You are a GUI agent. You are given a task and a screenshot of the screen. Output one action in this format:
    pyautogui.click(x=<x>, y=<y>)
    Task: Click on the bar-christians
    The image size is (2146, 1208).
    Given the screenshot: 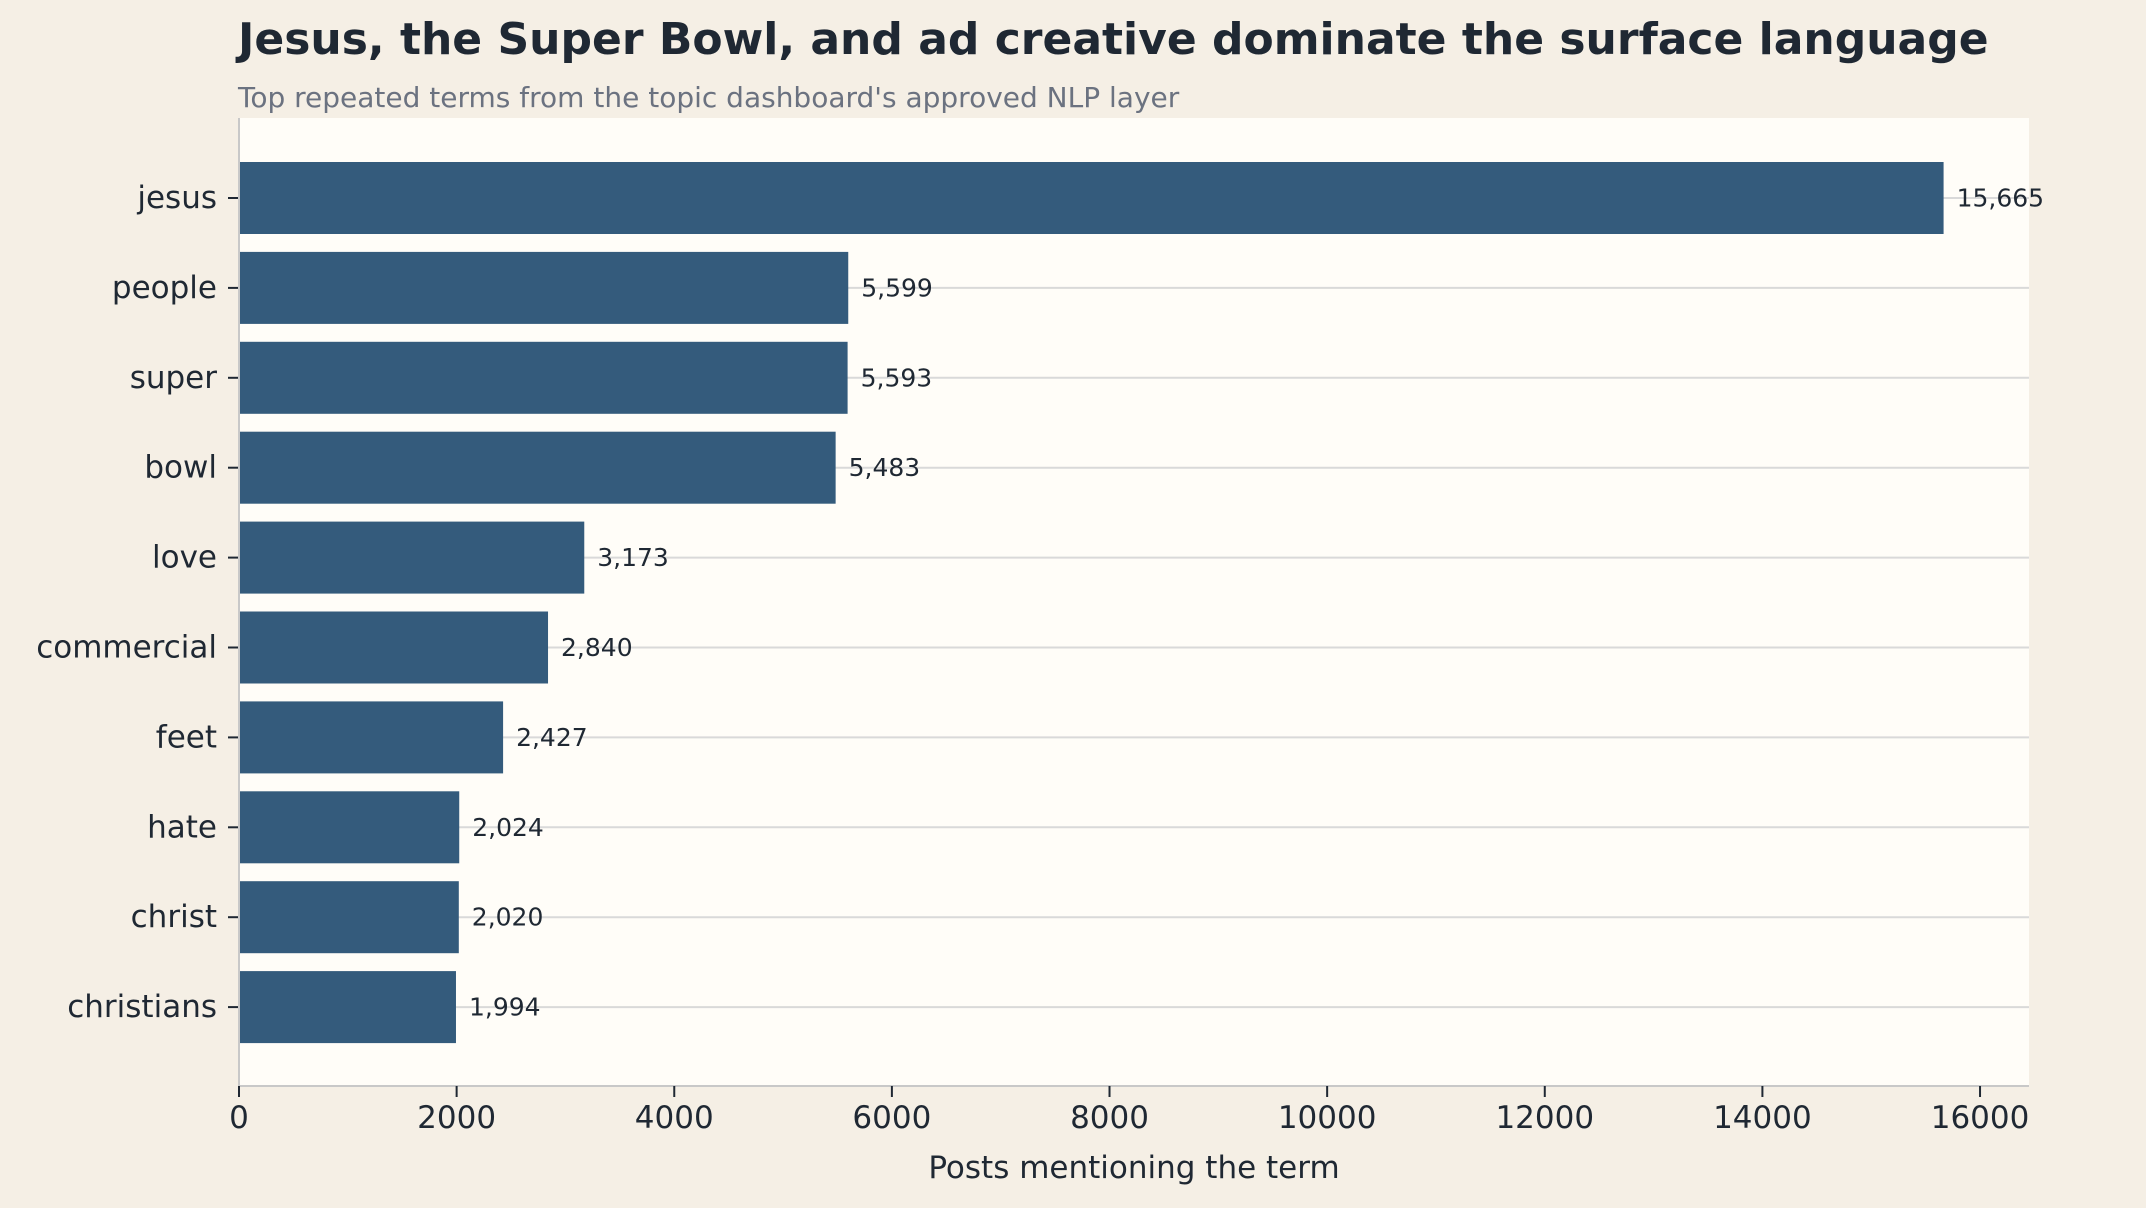 What is the action you would take?
    pyautogui.click(x=347, y=1007)
    